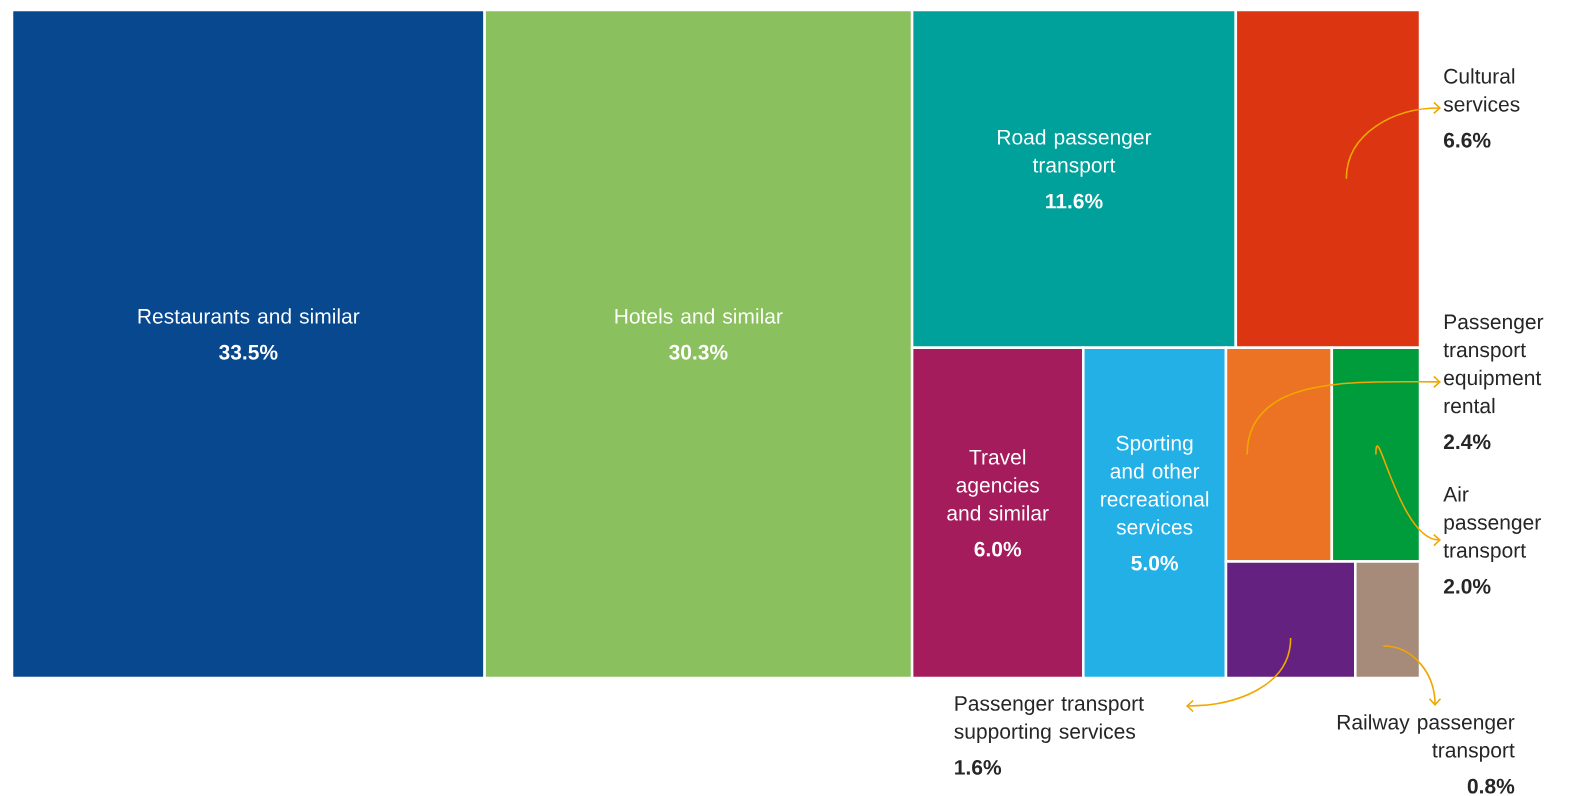 The height and width of the screenshot is (796, 1577). What do you see at coordinates (1467, 586) in the screenshot?
I see `data-label: 2.0%` at bounding box center [1467, 586].